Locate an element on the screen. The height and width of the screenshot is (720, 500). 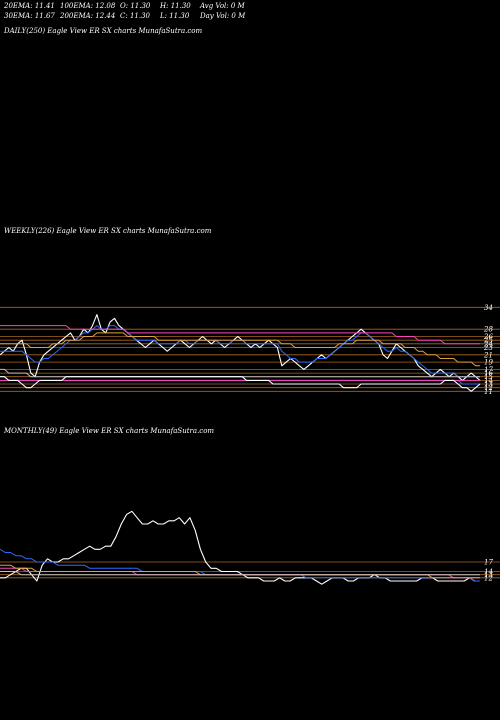
weekly-y-tick-label: 23 is located at coordinates (488, 348).